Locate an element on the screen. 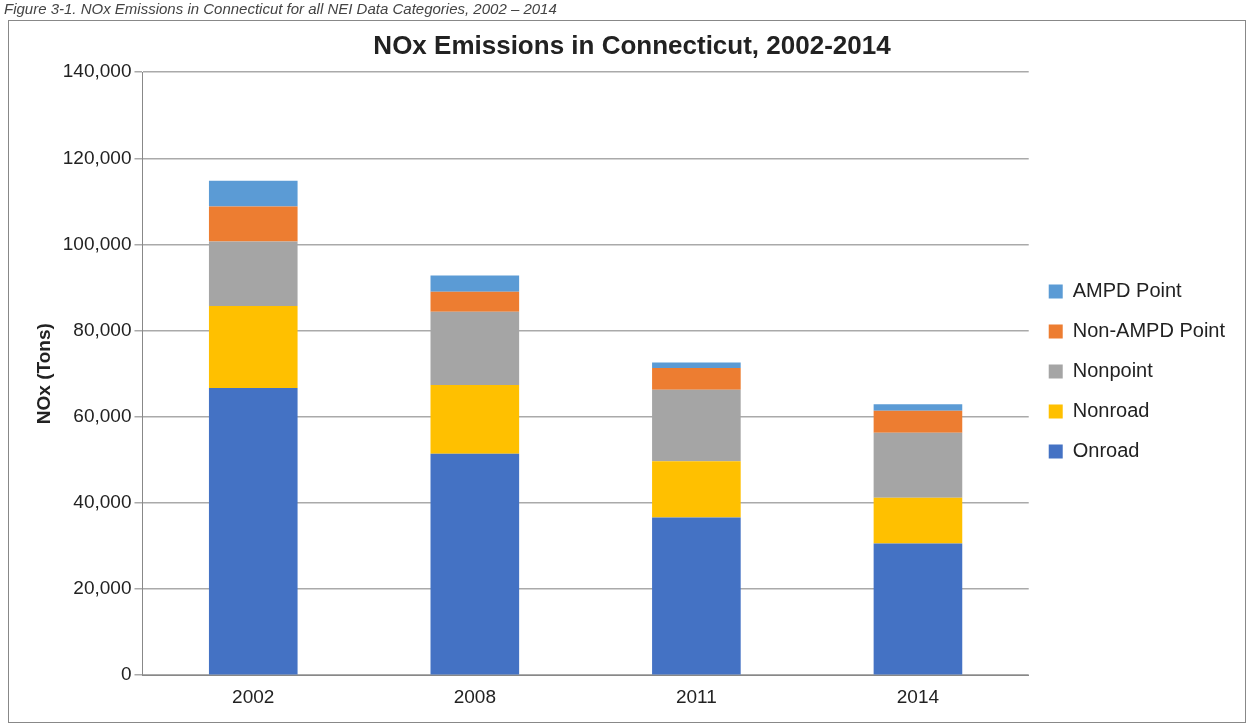 The width and height of the screenshot is (1248, 725). y-tick-label: 100,000 is located at coordinates (97, 243).